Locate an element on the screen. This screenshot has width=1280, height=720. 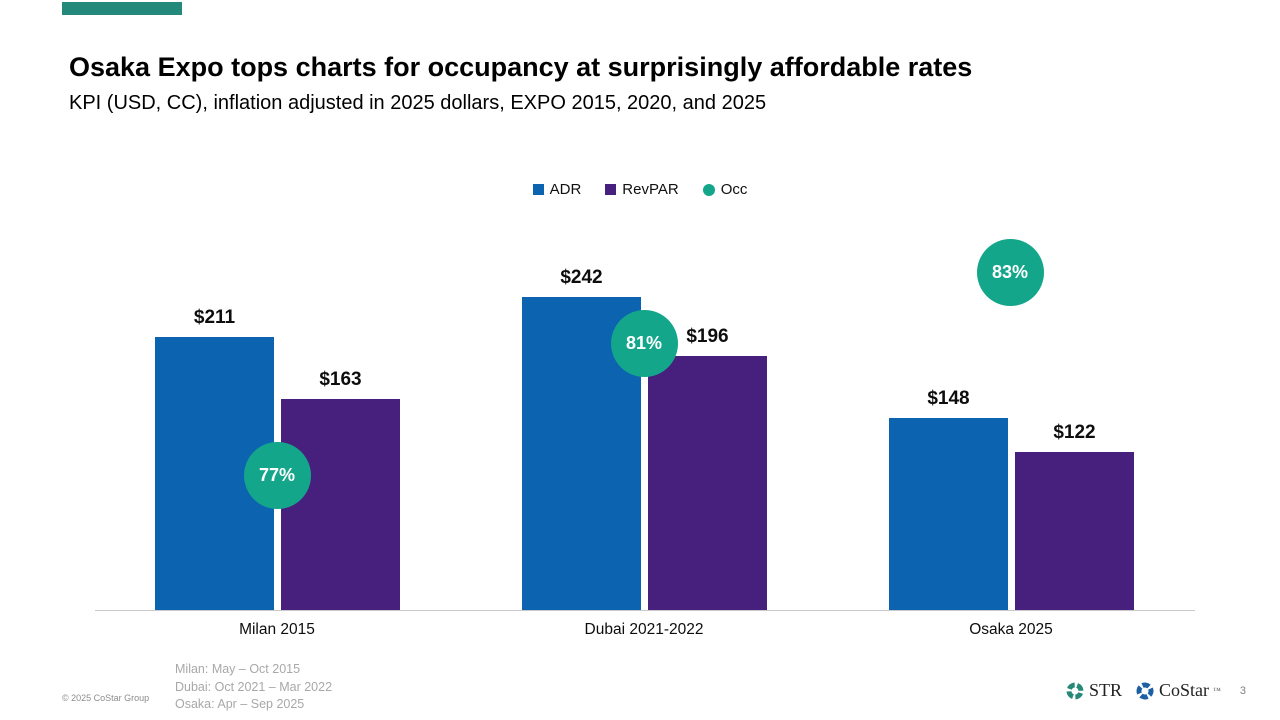
adr-legend-marker is located at coordinates (538, 189).